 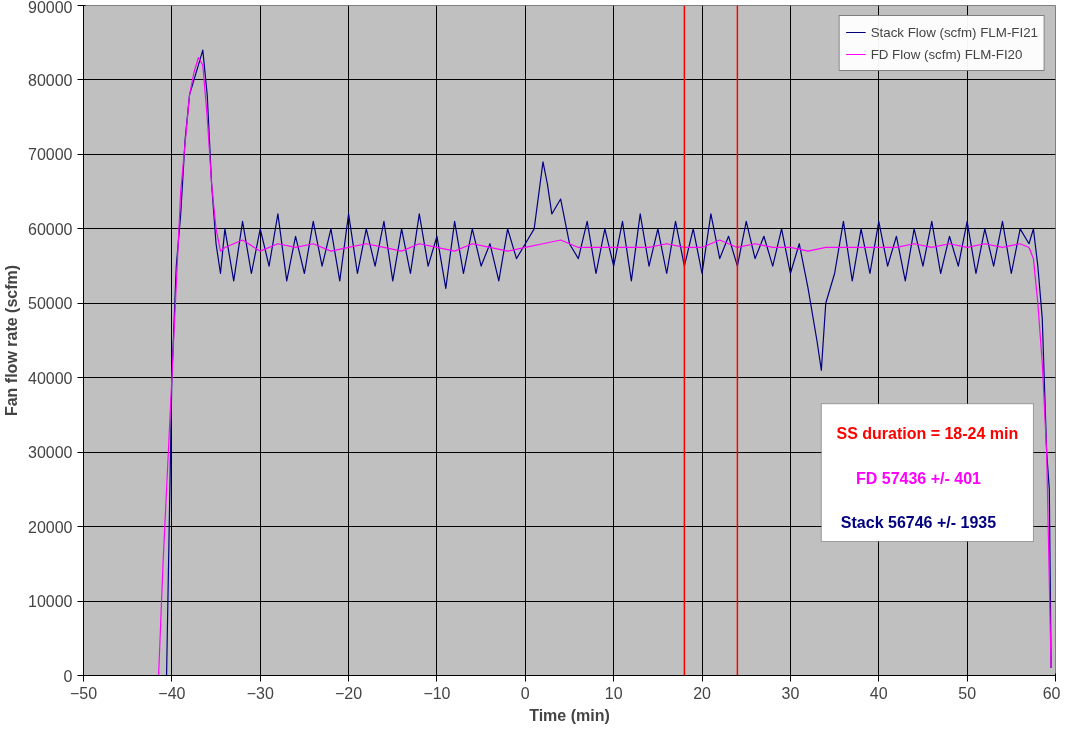 What do you see at coordinates (613, 693) in the screenshot?
I see `x-tick-label: 10` at bounding box center [613, 693].